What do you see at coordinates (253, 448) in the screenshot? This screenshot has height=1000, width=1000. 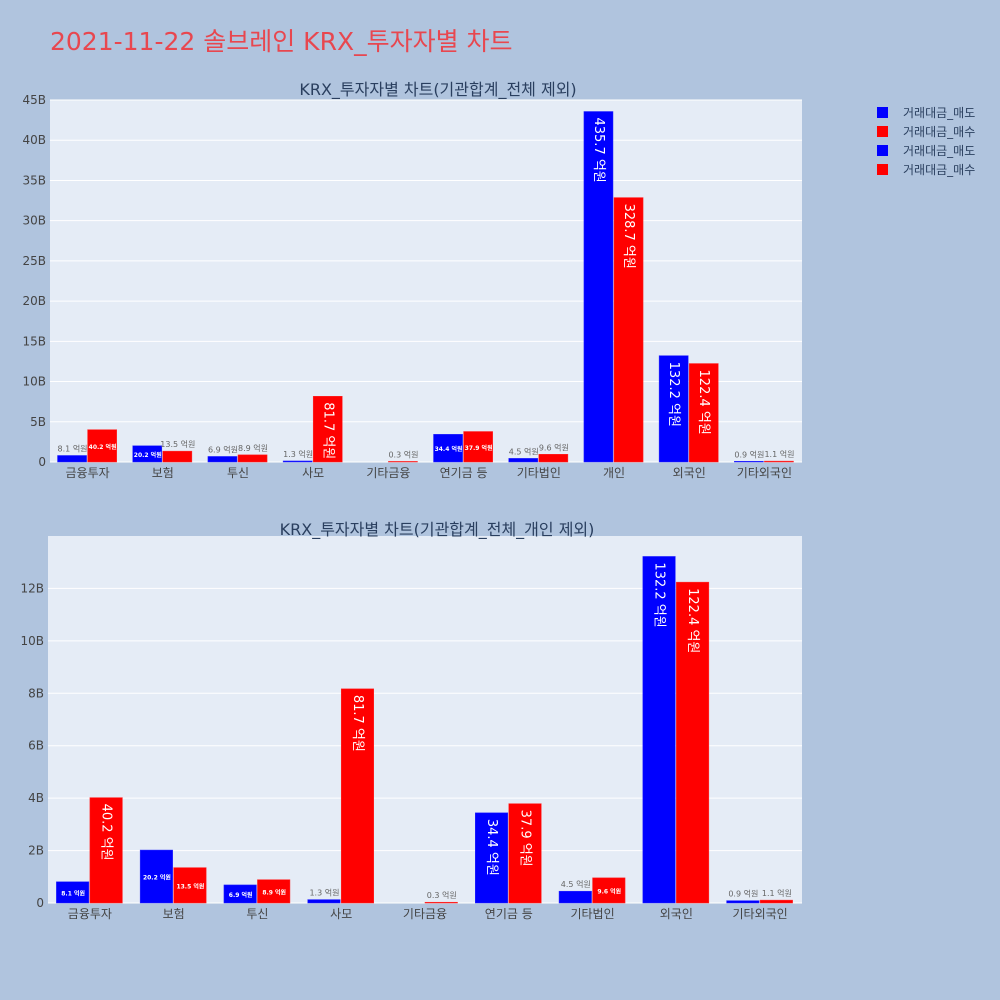 I see `data-label: 8.9 억원` at bounding box center [253, 448].